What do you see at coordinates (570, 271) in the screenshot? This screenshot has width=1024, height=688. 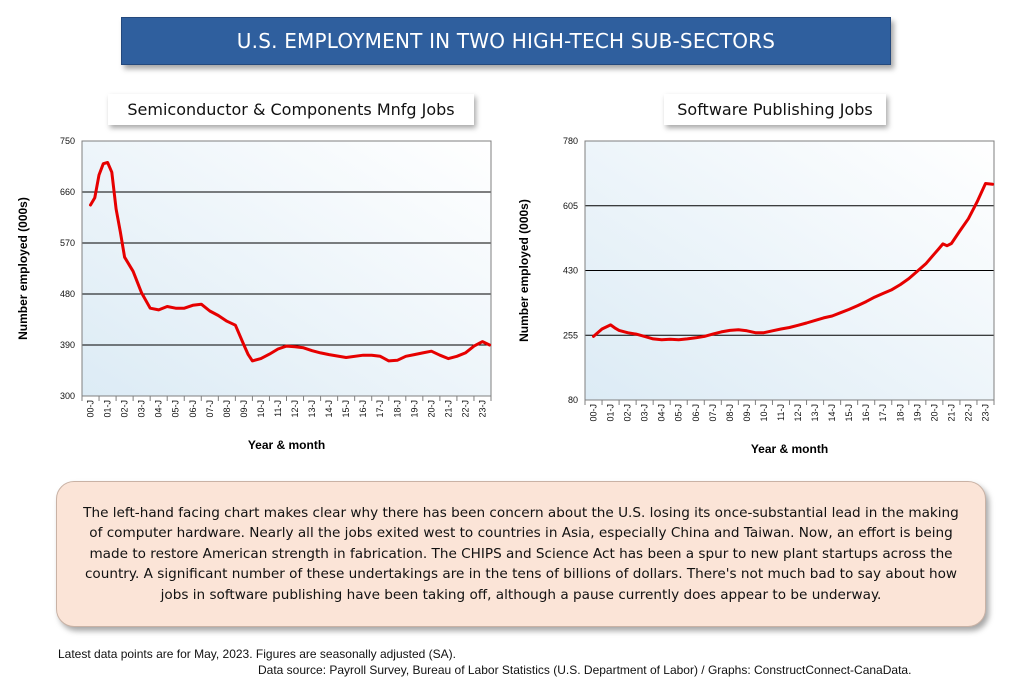 I see `y-tick-label: 430` at bounding box center [570, 271].